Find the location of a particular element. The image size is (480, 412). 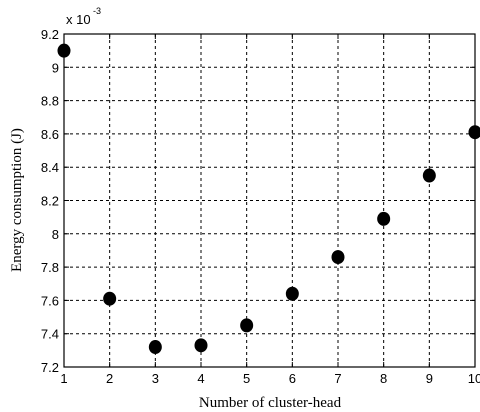

y-tick-label: 9.2 is located at coordinates (50, 34).